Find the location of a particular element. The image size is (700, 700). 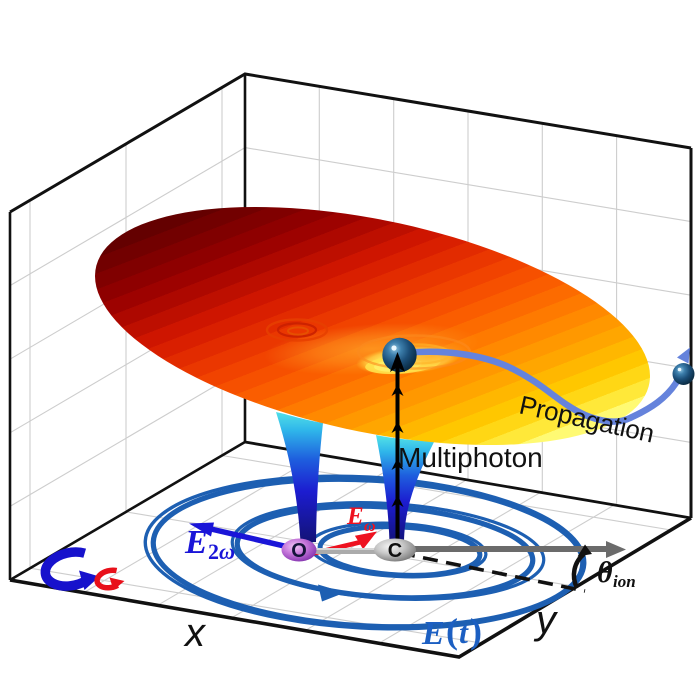

svg-text: O is located at coordinates (299, 551).